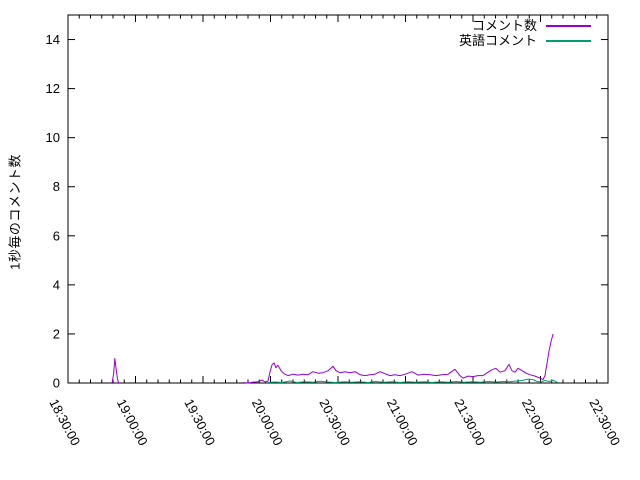  What do you see at coordinates (132, 422) in the screenshot?
I see `x-tick-label: 19:00:00` at bounding box center [132, 422].